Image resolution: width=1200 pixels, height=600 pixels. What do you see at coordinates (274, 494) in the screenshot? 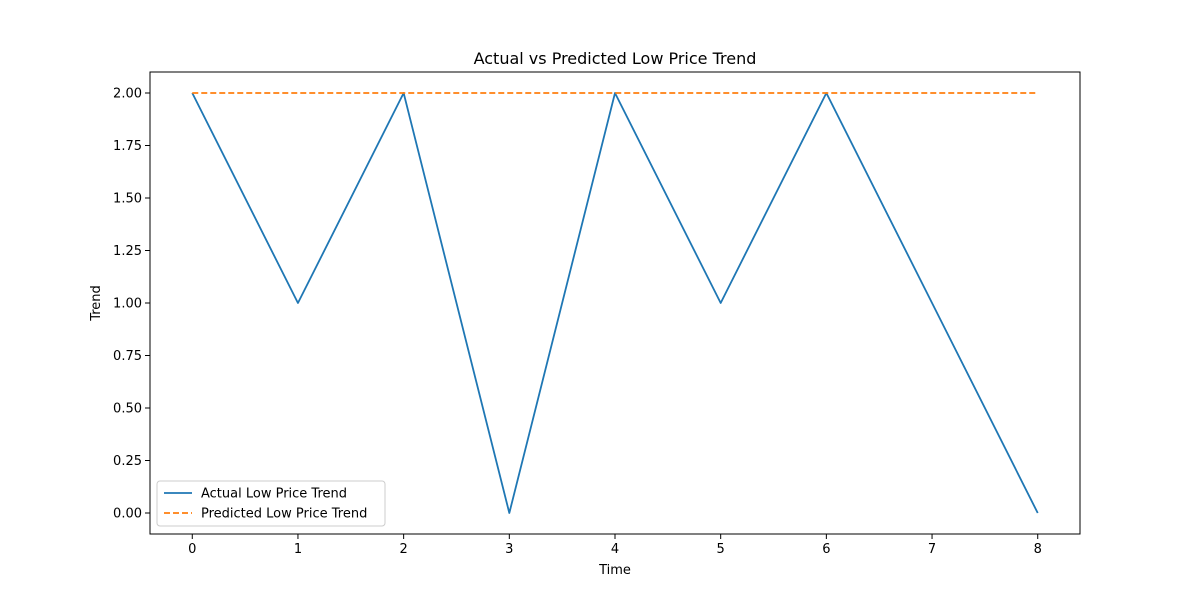
I see `legend-label: Actual Low Price Trend` at bounding box center [274, 494].